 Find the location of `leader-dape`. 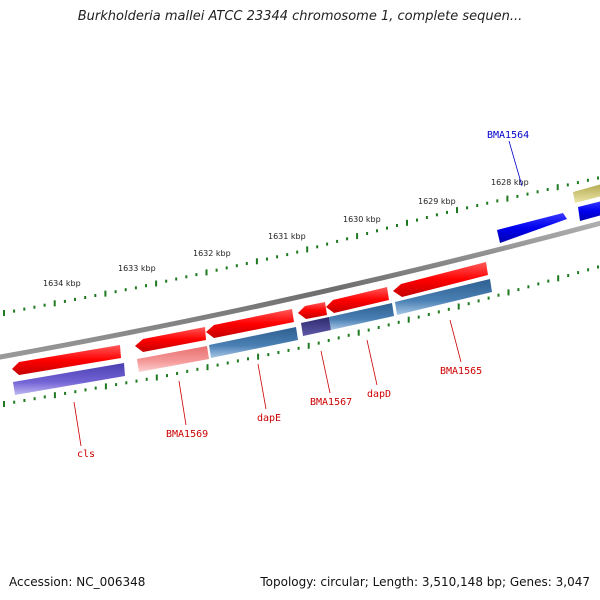

leader-dape is located at coordinates (262, 386).